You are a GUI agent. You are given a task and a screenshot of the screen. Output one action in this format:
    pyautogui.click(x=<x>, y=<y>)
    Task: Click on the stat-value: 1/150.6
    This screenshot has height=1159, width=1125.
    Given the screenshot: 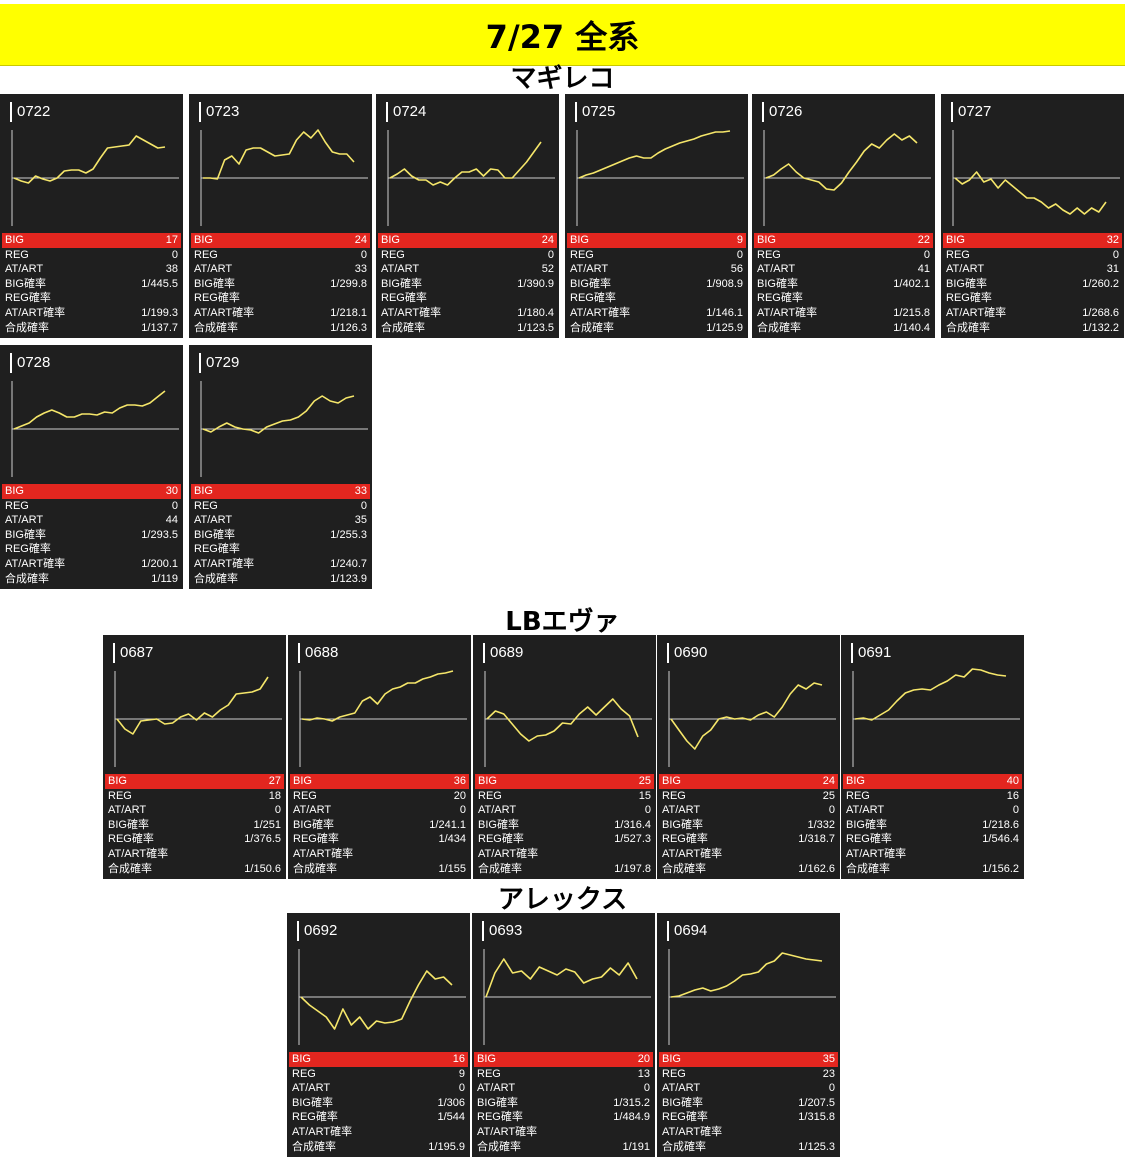 What is the action you would take?
    pyautogui.click(x=262, y=868)
    